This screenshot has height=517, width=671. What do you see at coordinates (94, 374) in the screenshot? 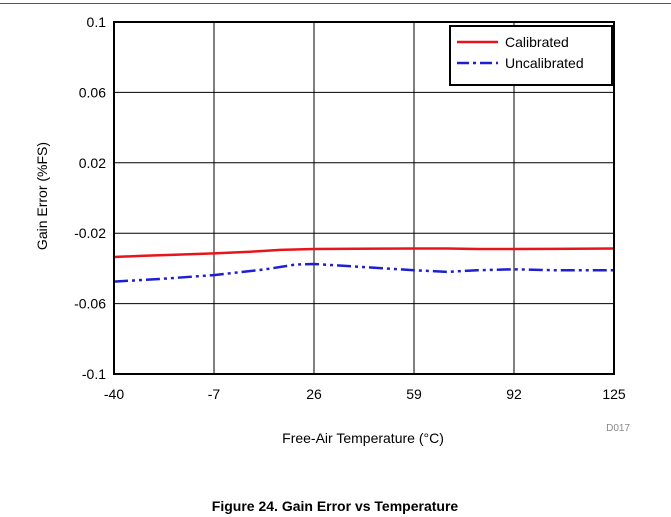
I see `y-tick-label: -0.1` at bounding box center [94, 374].